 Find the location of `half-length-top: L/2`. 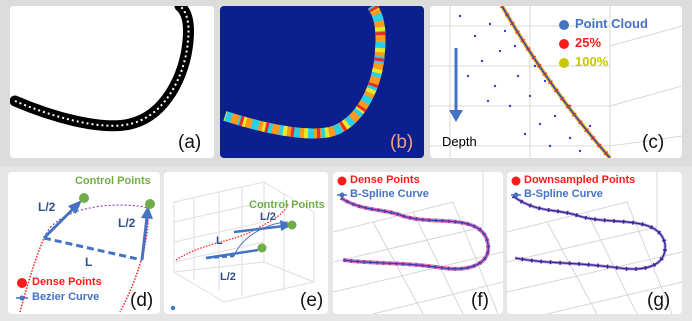

half-length-top: L/2 is located at coordinates (268, 217).